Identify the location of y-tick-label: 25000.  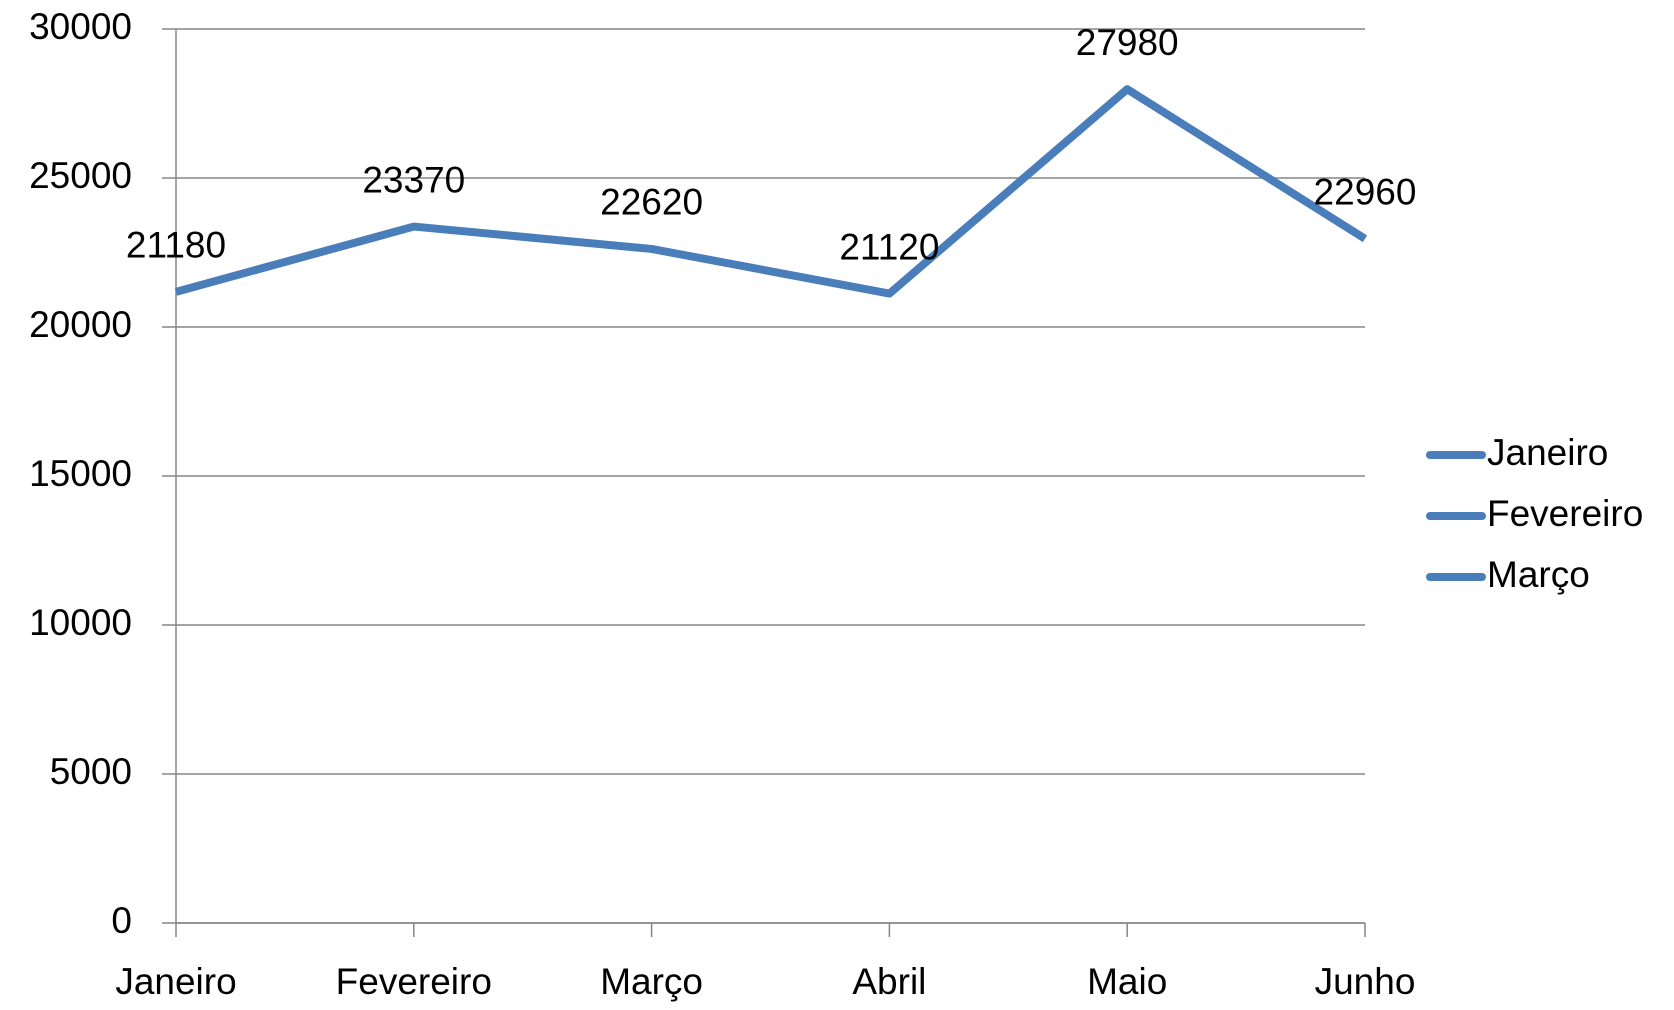
(80, 175).